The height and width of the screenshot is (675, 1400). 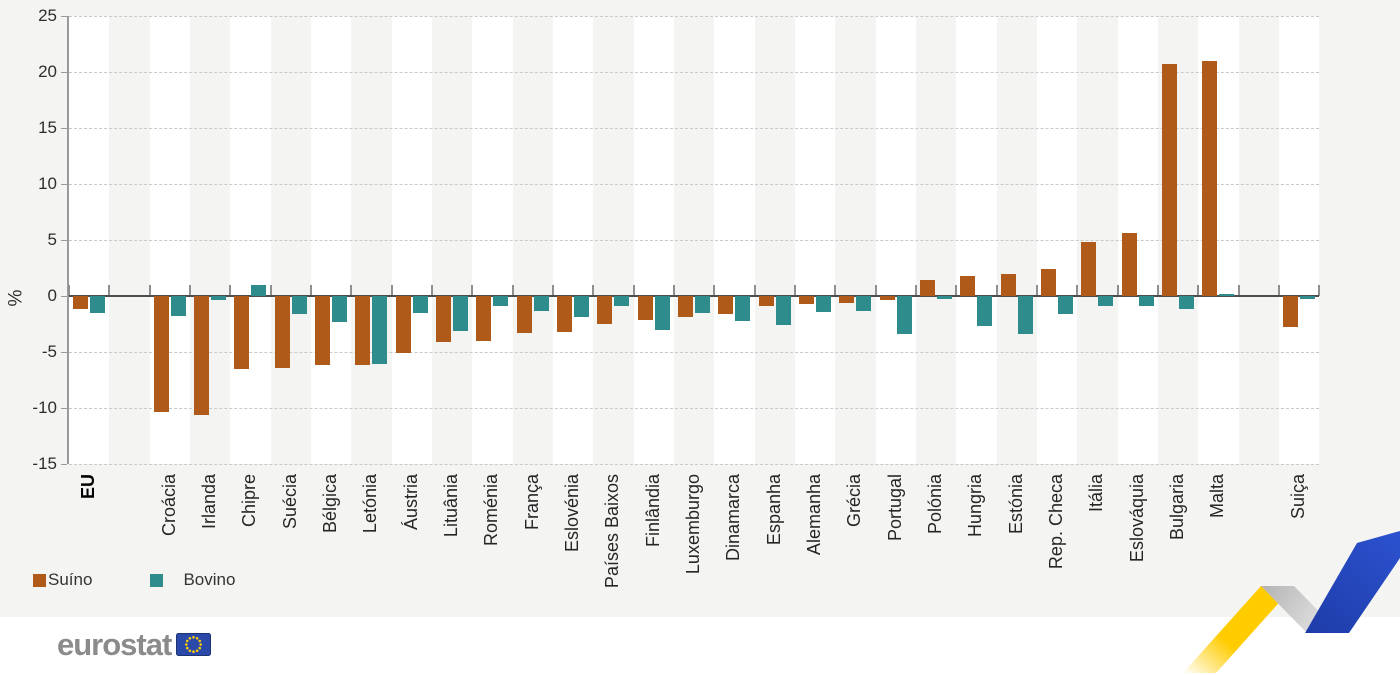 I want to click on eu-flag-icon, so click(x=194, y=644).